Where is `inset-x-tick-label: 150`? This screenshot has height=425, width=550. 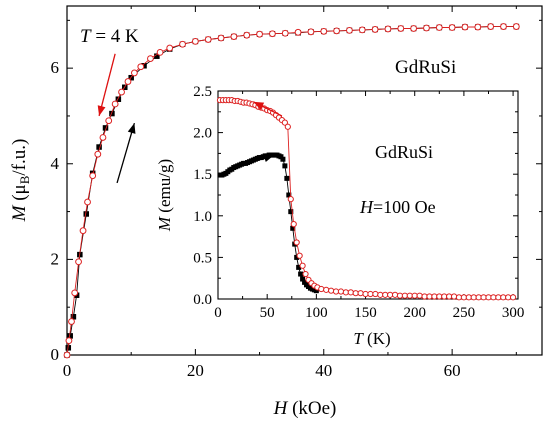
inset-x-tick-label: 150 is located at coordinates (365, 313).